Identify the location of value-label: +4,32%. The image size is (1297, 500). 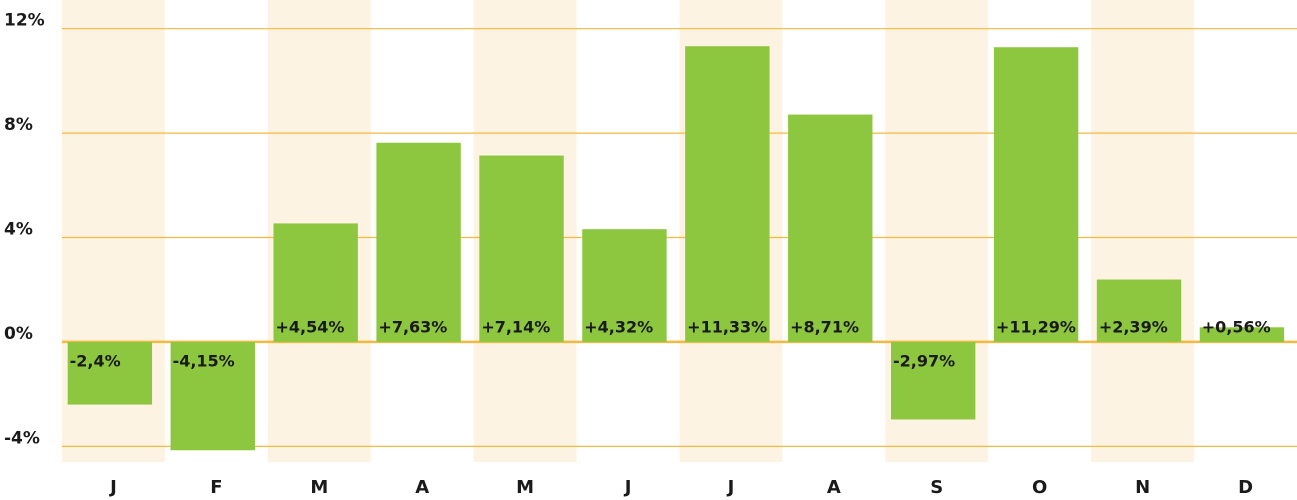
(618, 326).